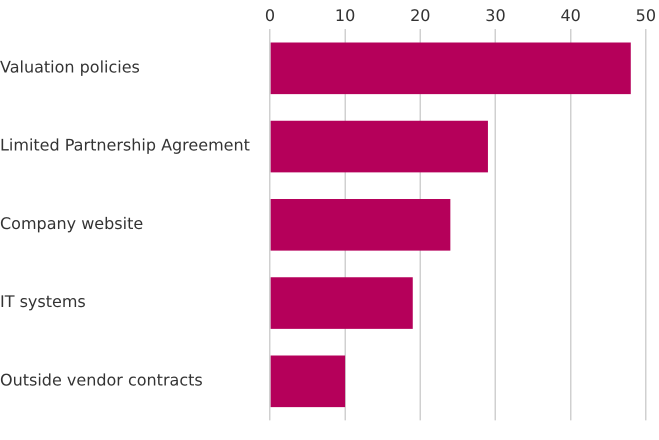  What do you see at coordinates (646, 15) in the screenshot?
I see `x-tick-label: 50` at bounding box center [646, 15].